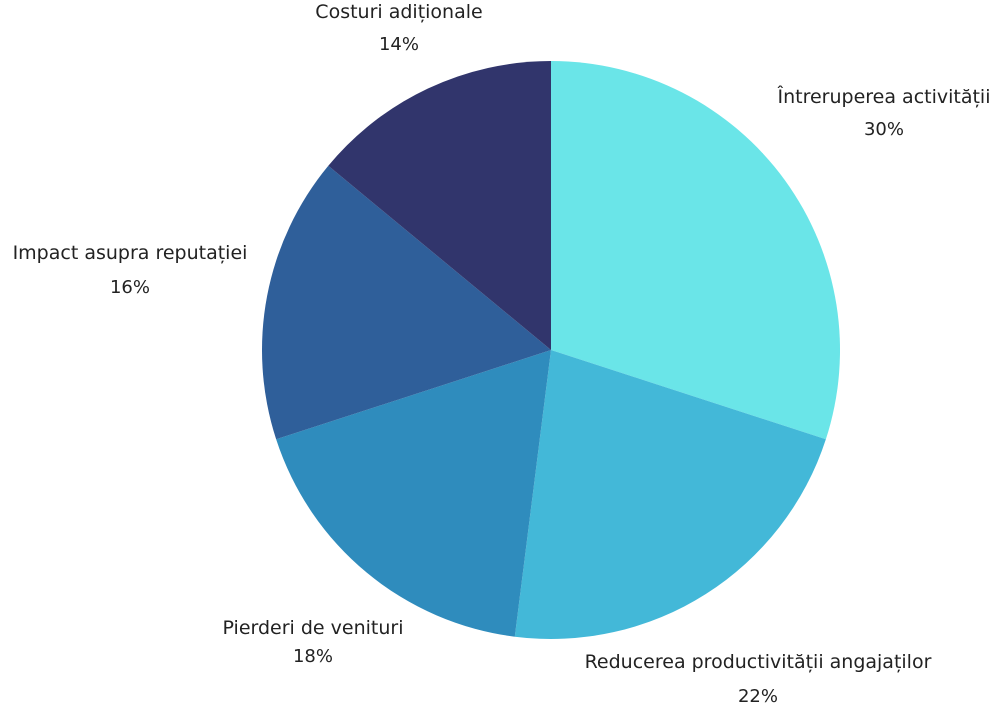  Describe the element at coordinates (130, 287) in the screenshot. I see `slice-label-pct-4: 16%` at that location.